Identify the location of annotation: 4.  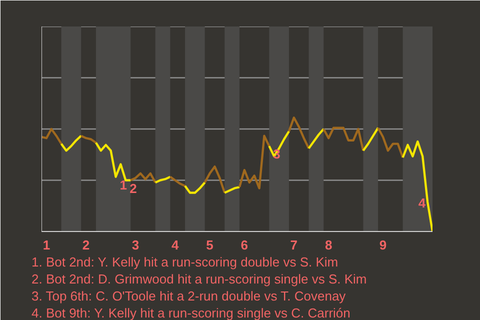
(422, 202).